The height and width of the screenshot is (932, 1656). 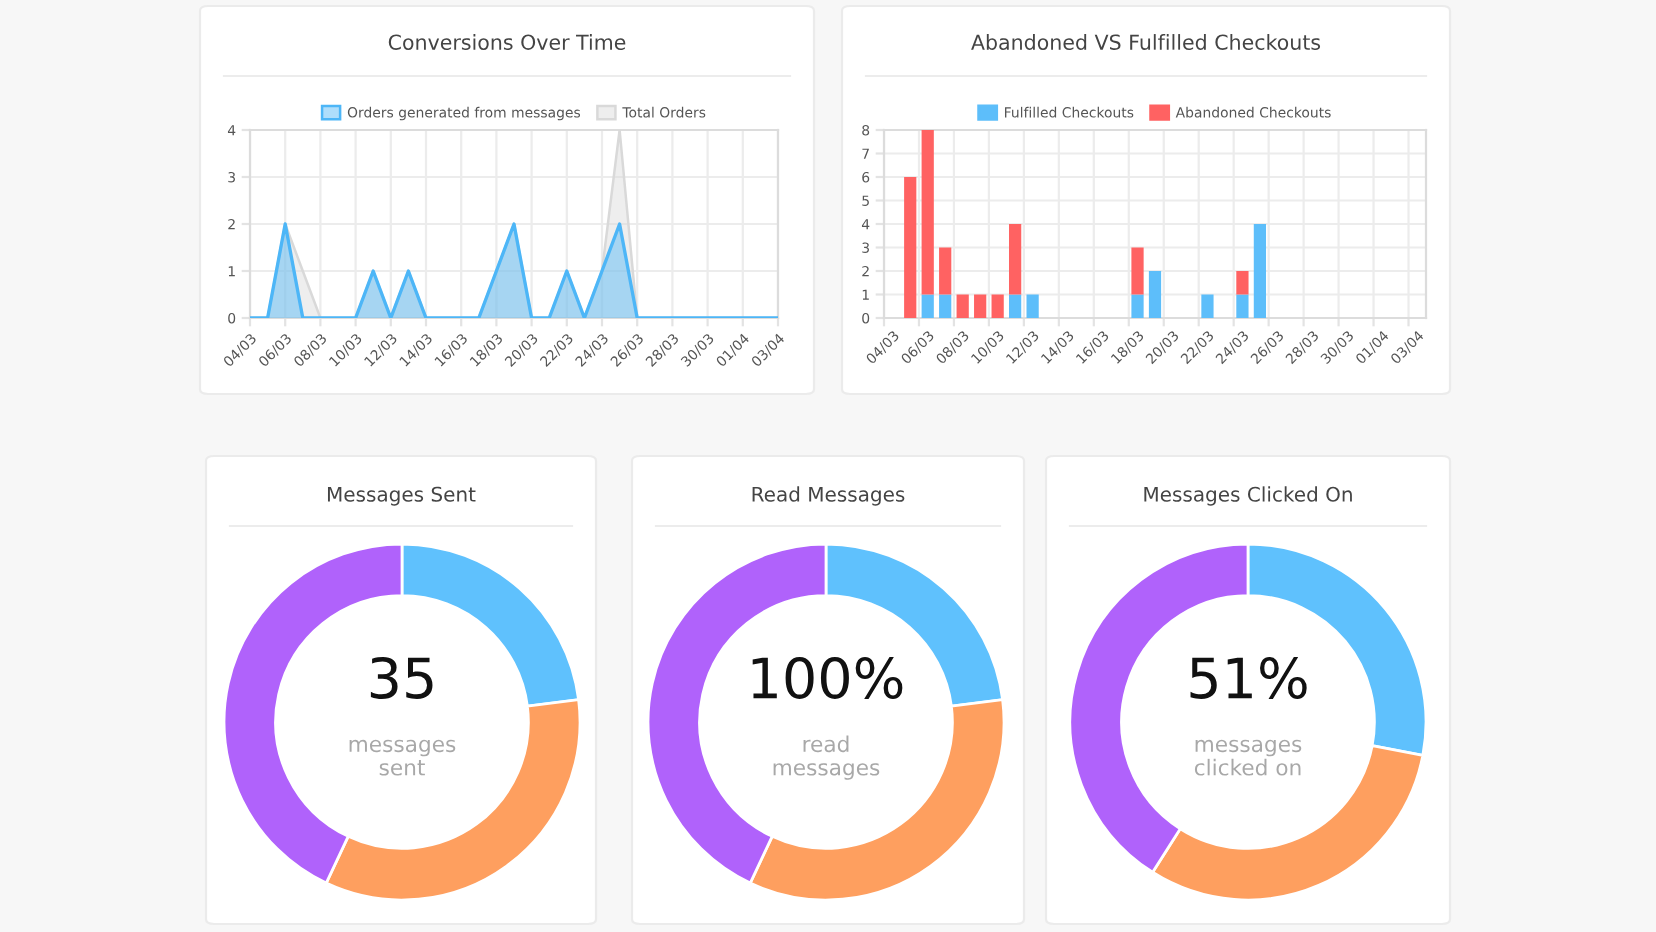 What do you see at coordinates (401, 496) in the screenshot?
I see `chart-title: Messages Sent` at bounding box center [401, 496].